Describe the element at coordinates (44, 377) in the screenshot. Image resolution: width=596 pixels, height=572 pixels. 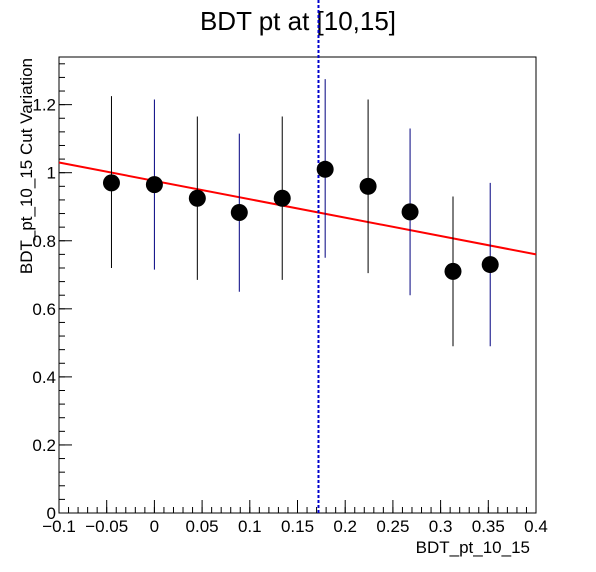
I see `y-tick-label: 0.4` at that location.